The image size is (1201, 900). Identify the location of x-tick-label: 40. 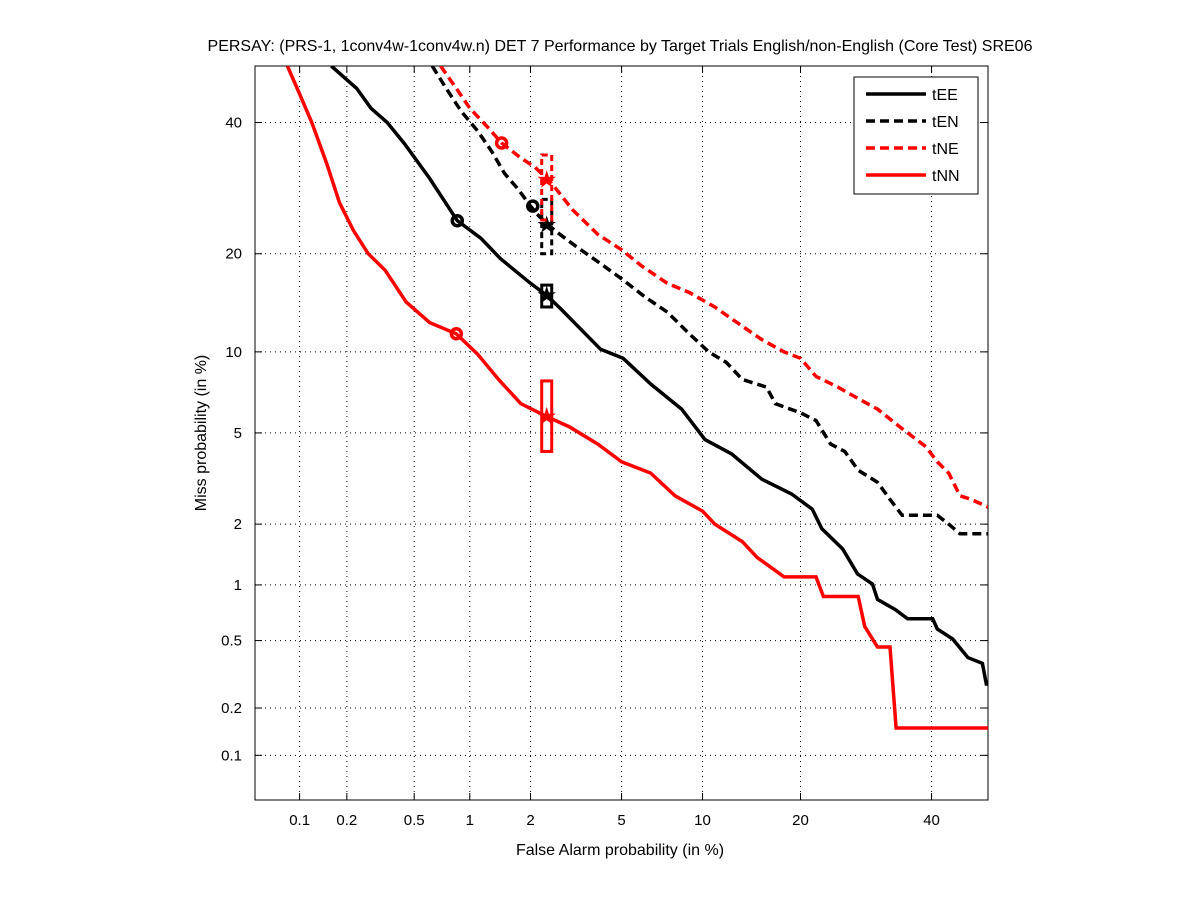
(931, 820).